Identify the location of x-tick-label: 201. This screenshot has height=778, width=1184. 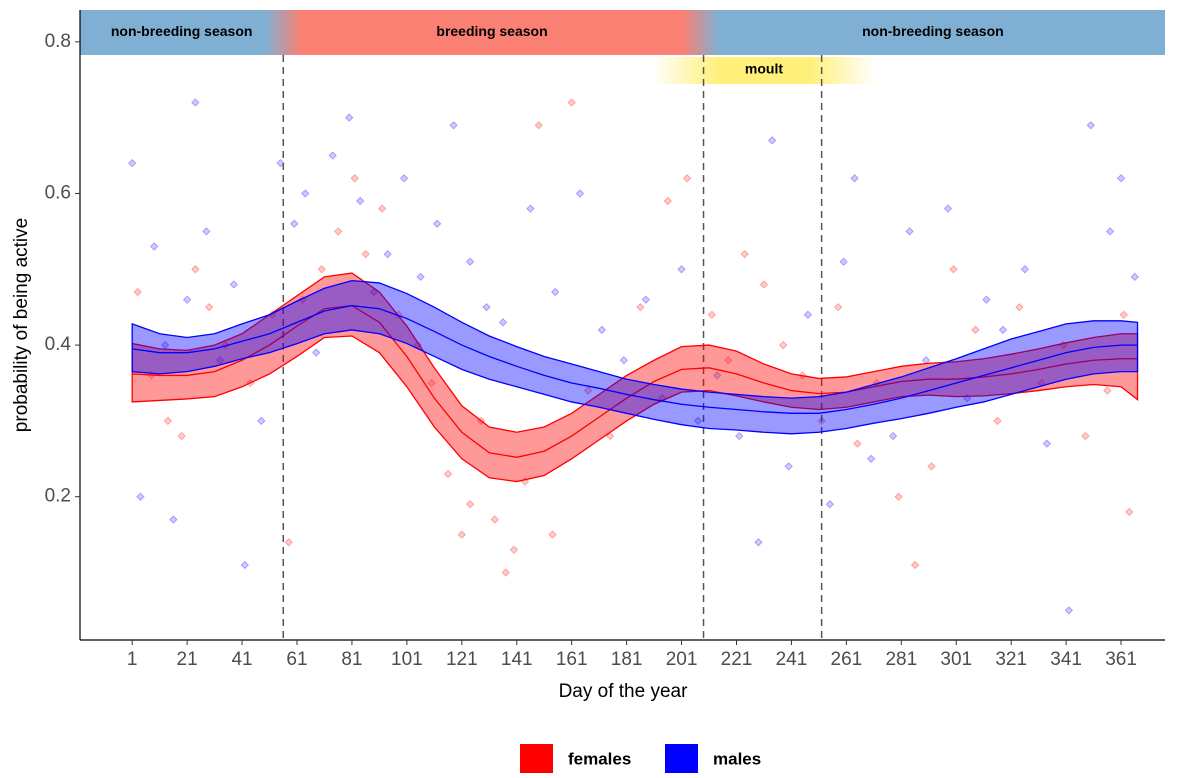
(682, 659).